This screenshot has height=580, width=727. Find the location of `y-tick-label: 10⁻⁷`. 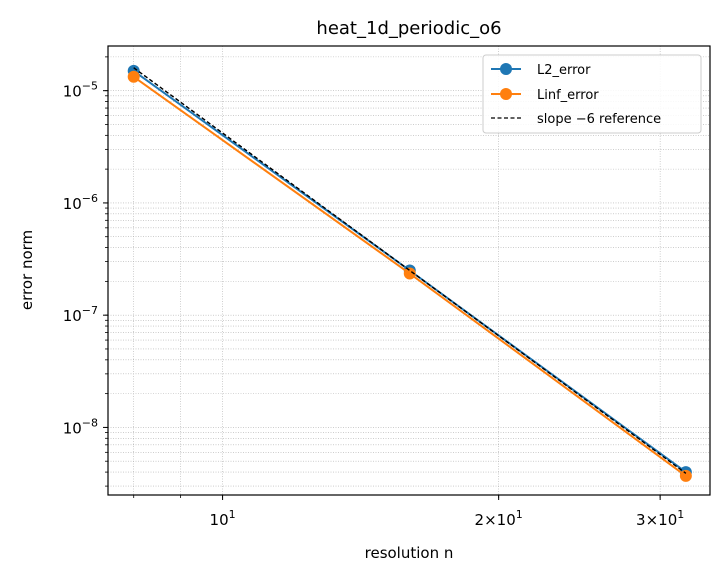

y-tick-label: 10⁻⁷ is located at coordinates (80, 314).